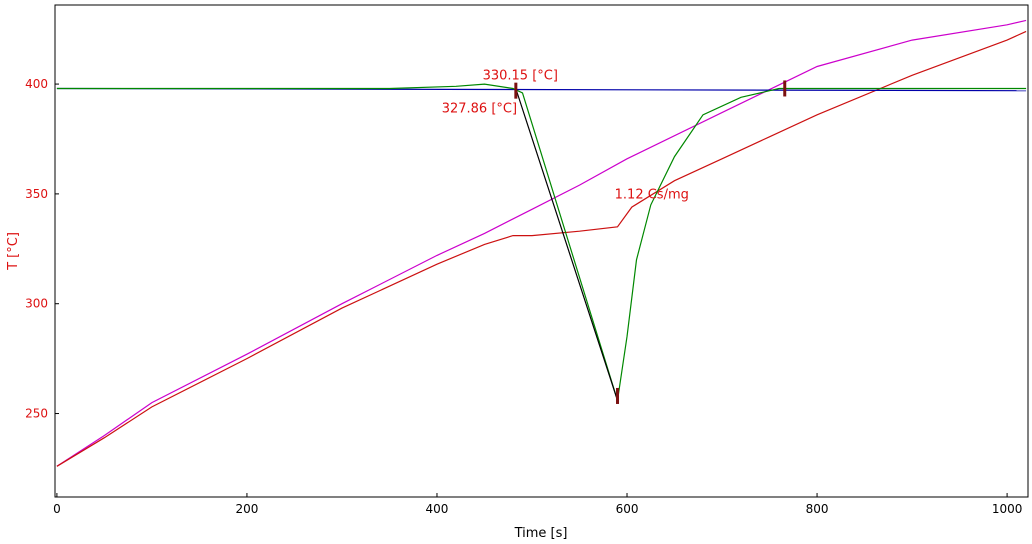 The image size is (1032, 544). I want to click on x-axis: 0 200 400 600 800 1000, so click(537, 504).